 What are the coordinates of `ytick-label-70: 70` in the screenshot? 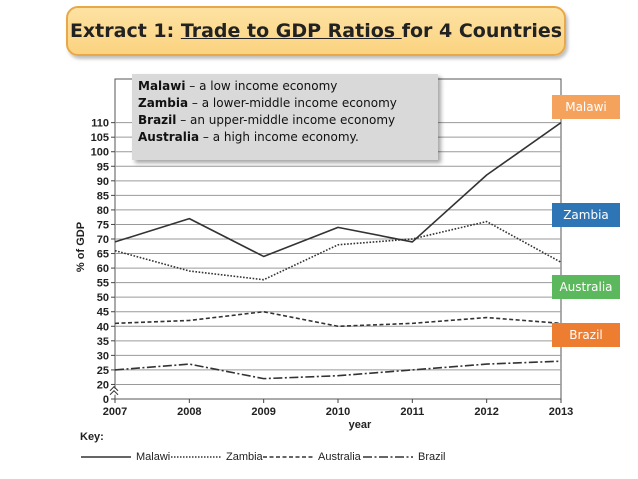 It's located at (103, 240).